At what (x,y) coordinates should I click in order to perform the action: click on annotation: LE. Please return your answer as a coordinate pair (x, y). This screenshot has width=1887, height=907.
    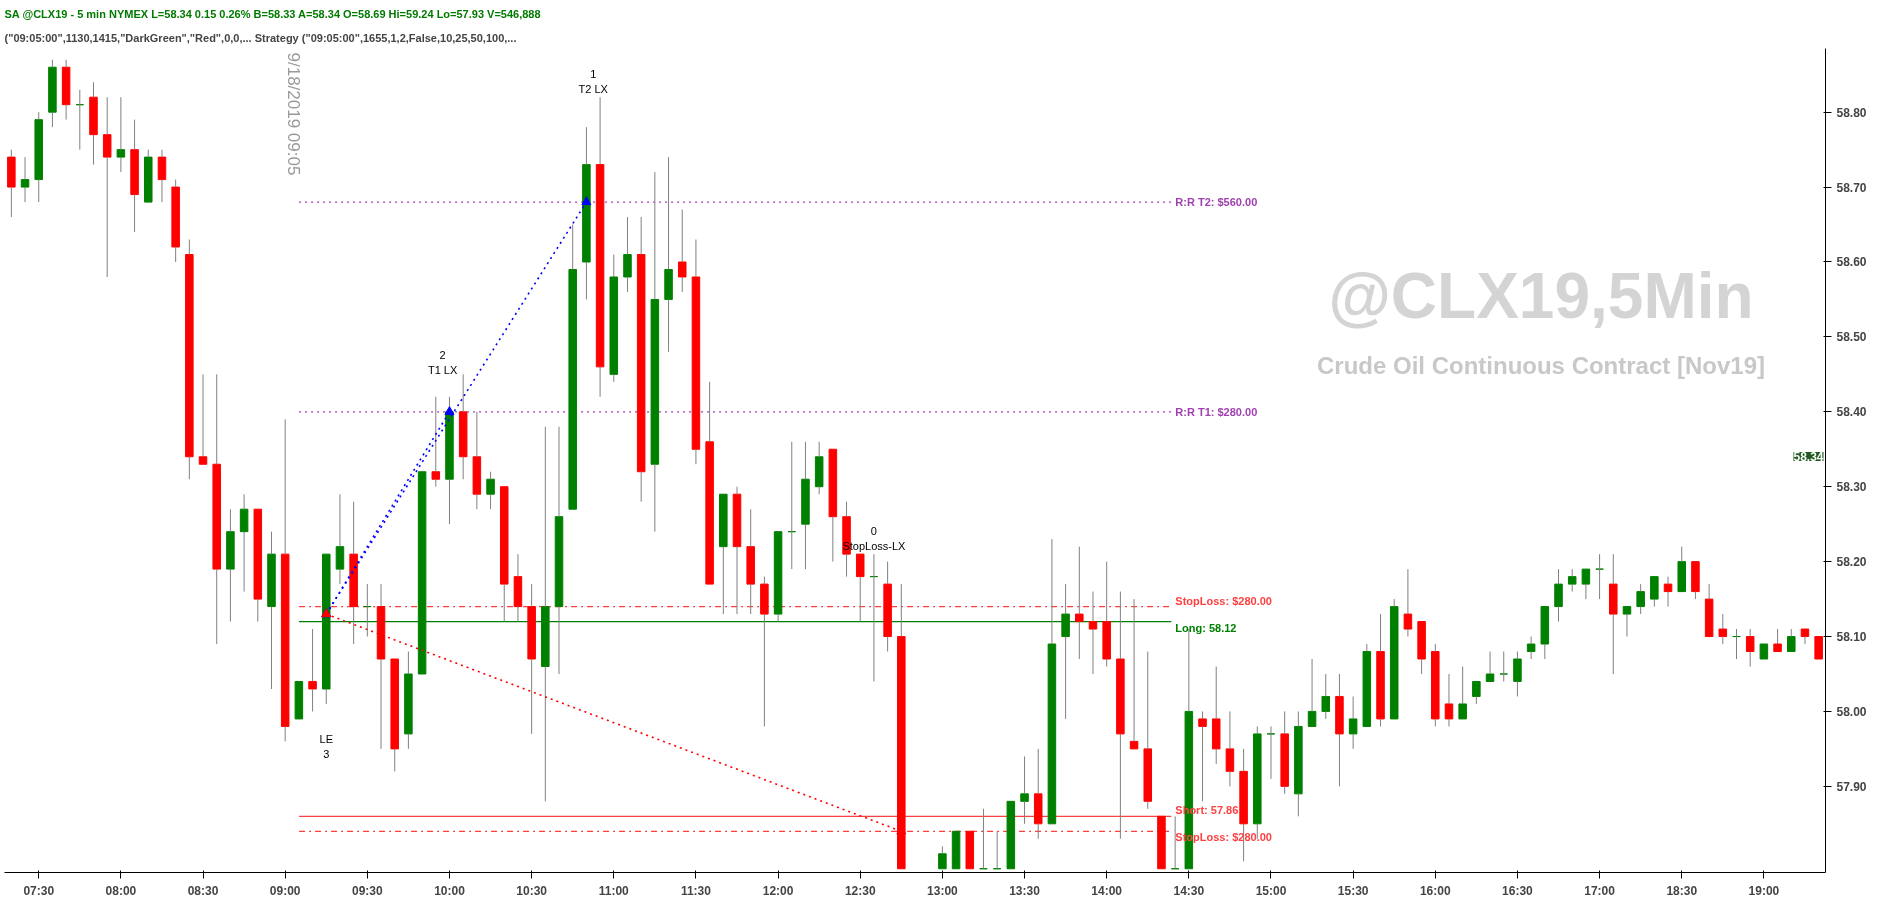
    Looking at the image, I should click on (326, 739).